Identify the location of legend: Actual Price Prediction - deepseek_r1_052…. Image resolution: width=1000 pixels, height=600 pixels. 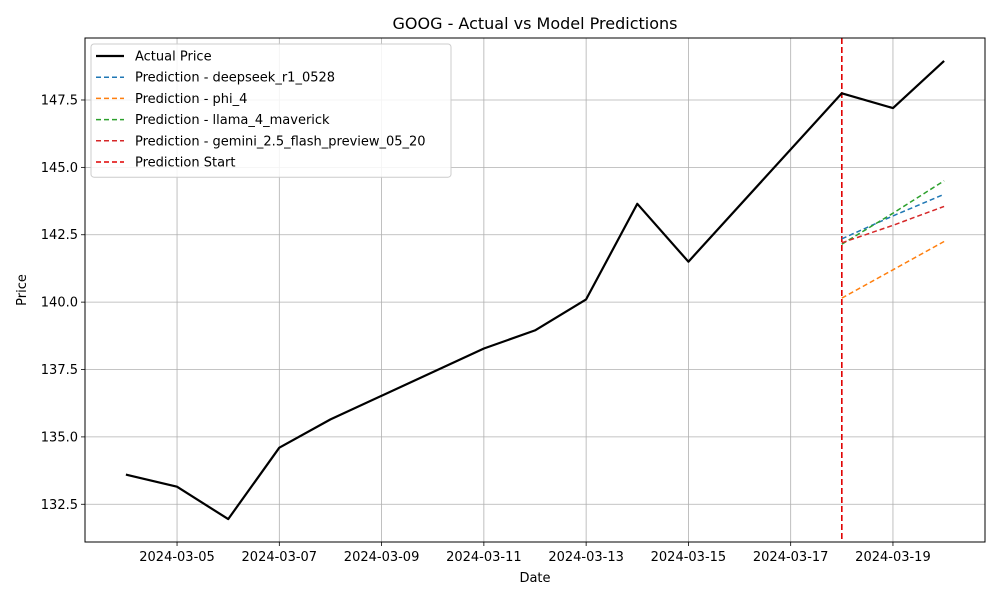
(271, 110).